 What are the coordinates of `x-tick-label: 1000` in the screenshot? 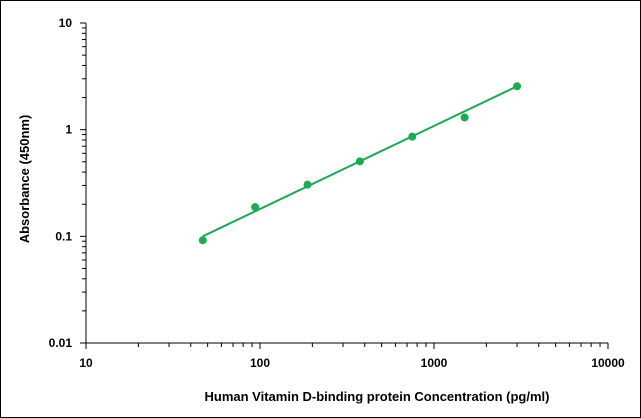 It's located at (434, 363).